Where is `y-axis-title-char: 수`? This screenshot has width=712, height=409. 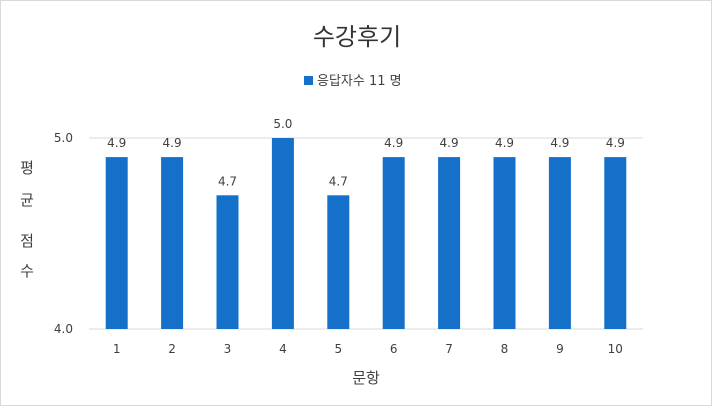
y-axis-title-char: 수 is located at coordinates (27, 271).